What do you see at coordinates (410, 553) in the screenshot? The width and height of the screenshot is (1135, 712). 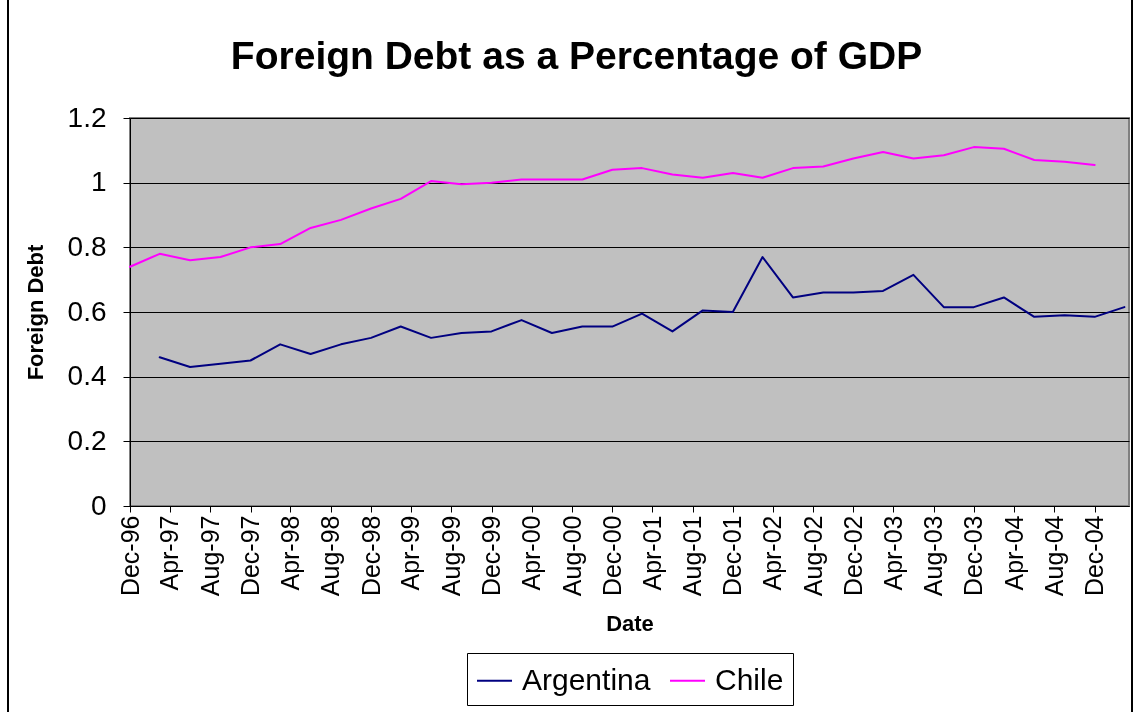 I see `x-tick-label: Apr-99` at bounding box center [410, 553].